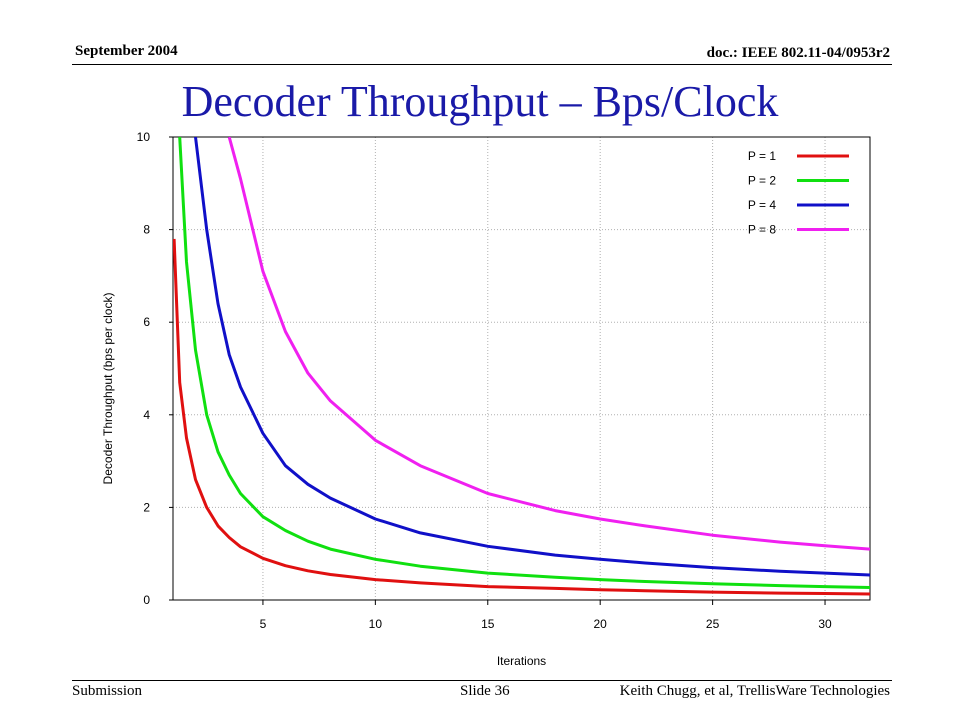  What do you see at coordinates (601, 624) in the screenshot?
I see `x-tick-label: 20` at bounding box center [601, 624].